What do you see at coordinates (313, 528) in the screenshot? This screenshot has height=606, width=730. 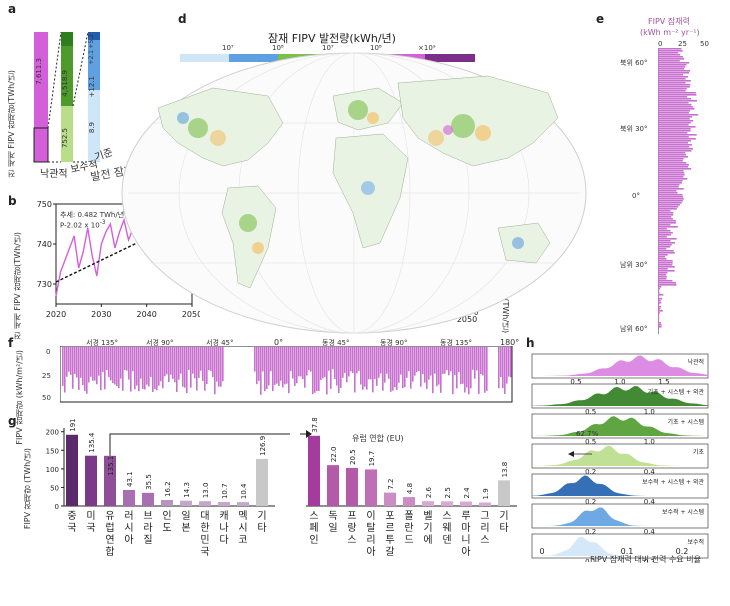 I see `g-eu-cat-0-1: 페` at bounding box center [313, 528].